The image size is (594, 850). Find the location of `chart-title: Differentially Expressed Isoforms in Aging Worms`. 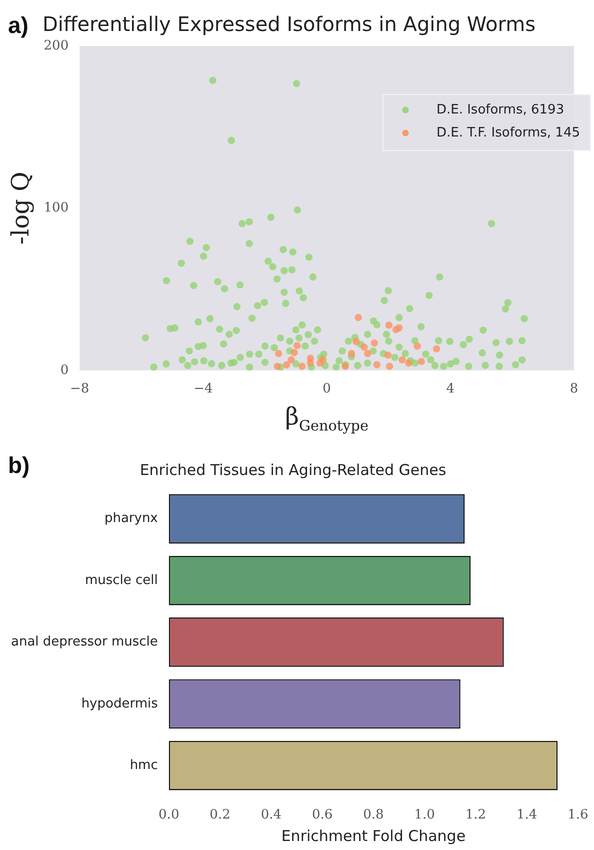

chart-title: Differentially Expressed Isoforms in Aging Worms is located at coordinates (289, 24).